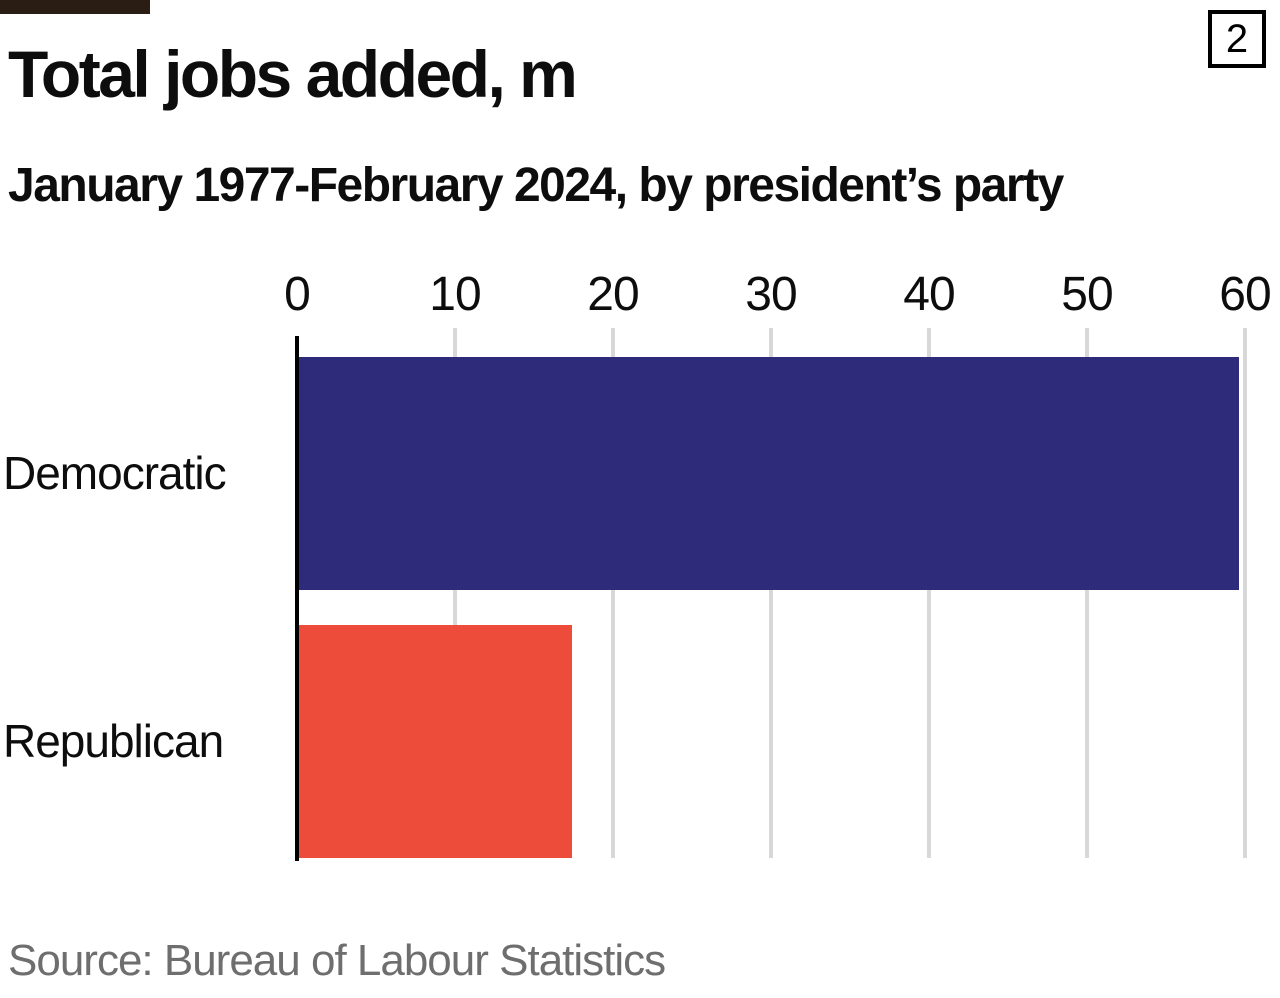  Describe the element at coordinates (337, 960) in the screenshot. I see `source-note: Source: Bureau of Labour Statistics` at that location.